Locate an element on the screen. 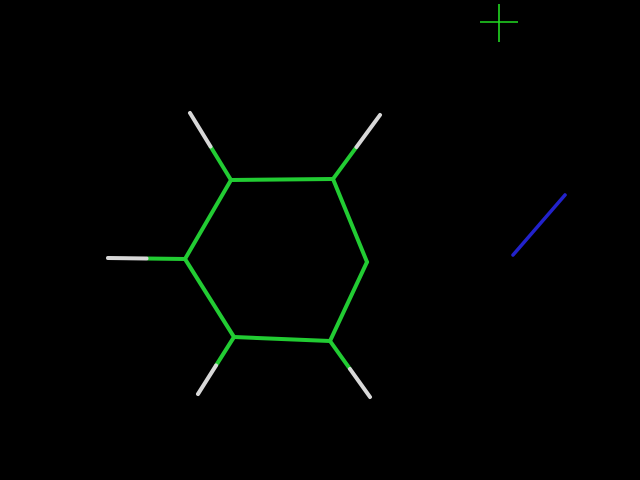 The height and width of the screenshot is (480, 640). bond-c6-h6-half-a is located at coordinates (165, 258).